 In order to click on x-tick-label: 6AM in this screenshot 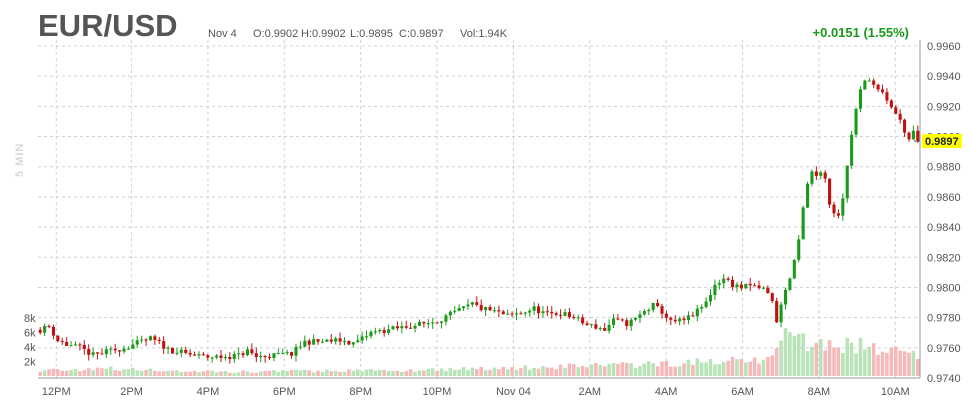, I will do `click(742, 392)`.